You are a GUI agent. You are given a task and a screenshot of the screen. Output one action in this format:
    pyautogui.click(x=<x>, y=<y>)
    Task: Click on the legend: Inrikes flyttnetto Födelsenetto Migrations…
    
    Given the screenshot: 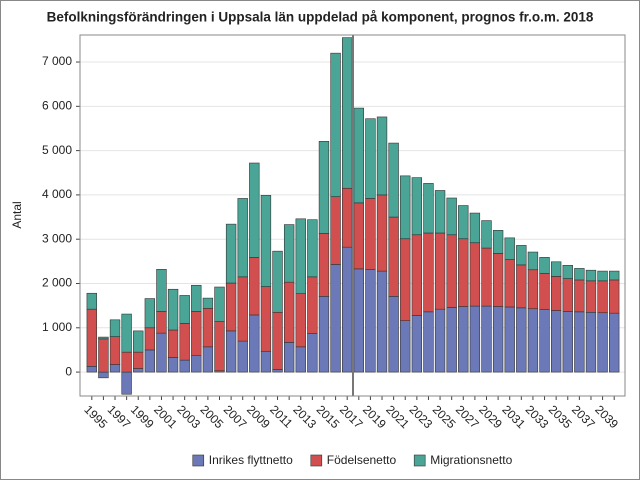 What is the action you would take?
    pyautogui.click(x=352, y=460)
    